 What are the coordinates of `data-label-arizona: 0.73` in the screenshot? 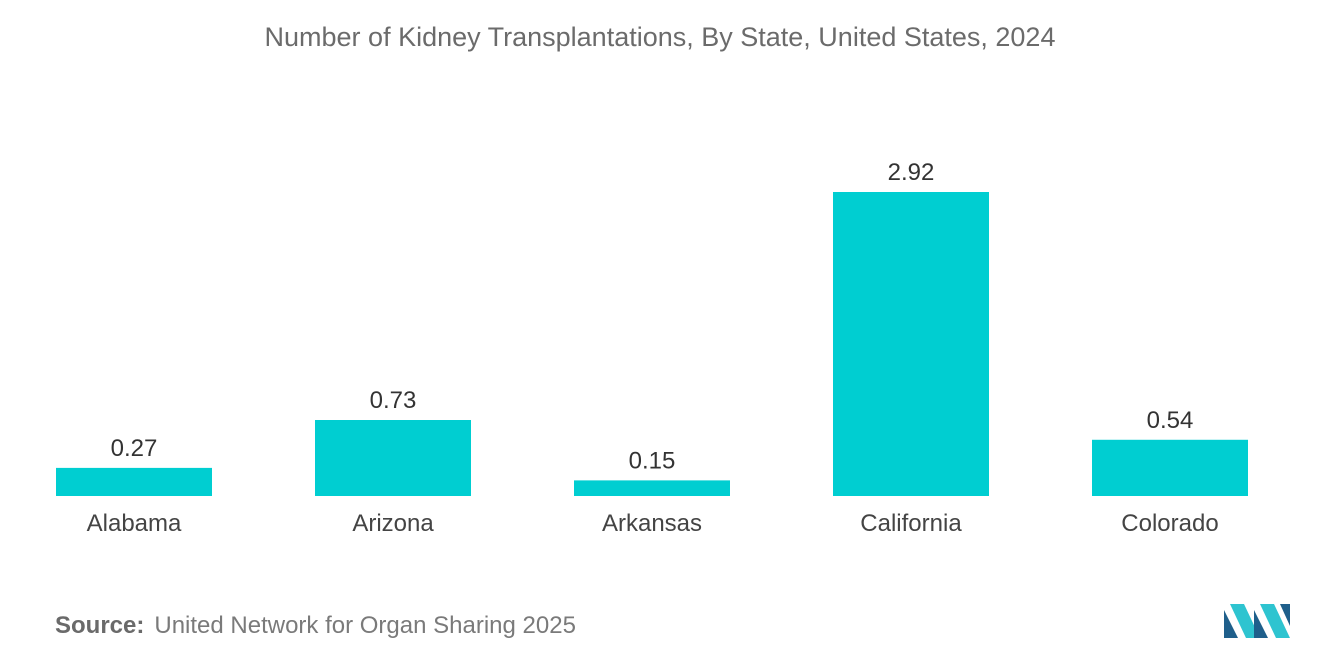 It's located at (393, 400).